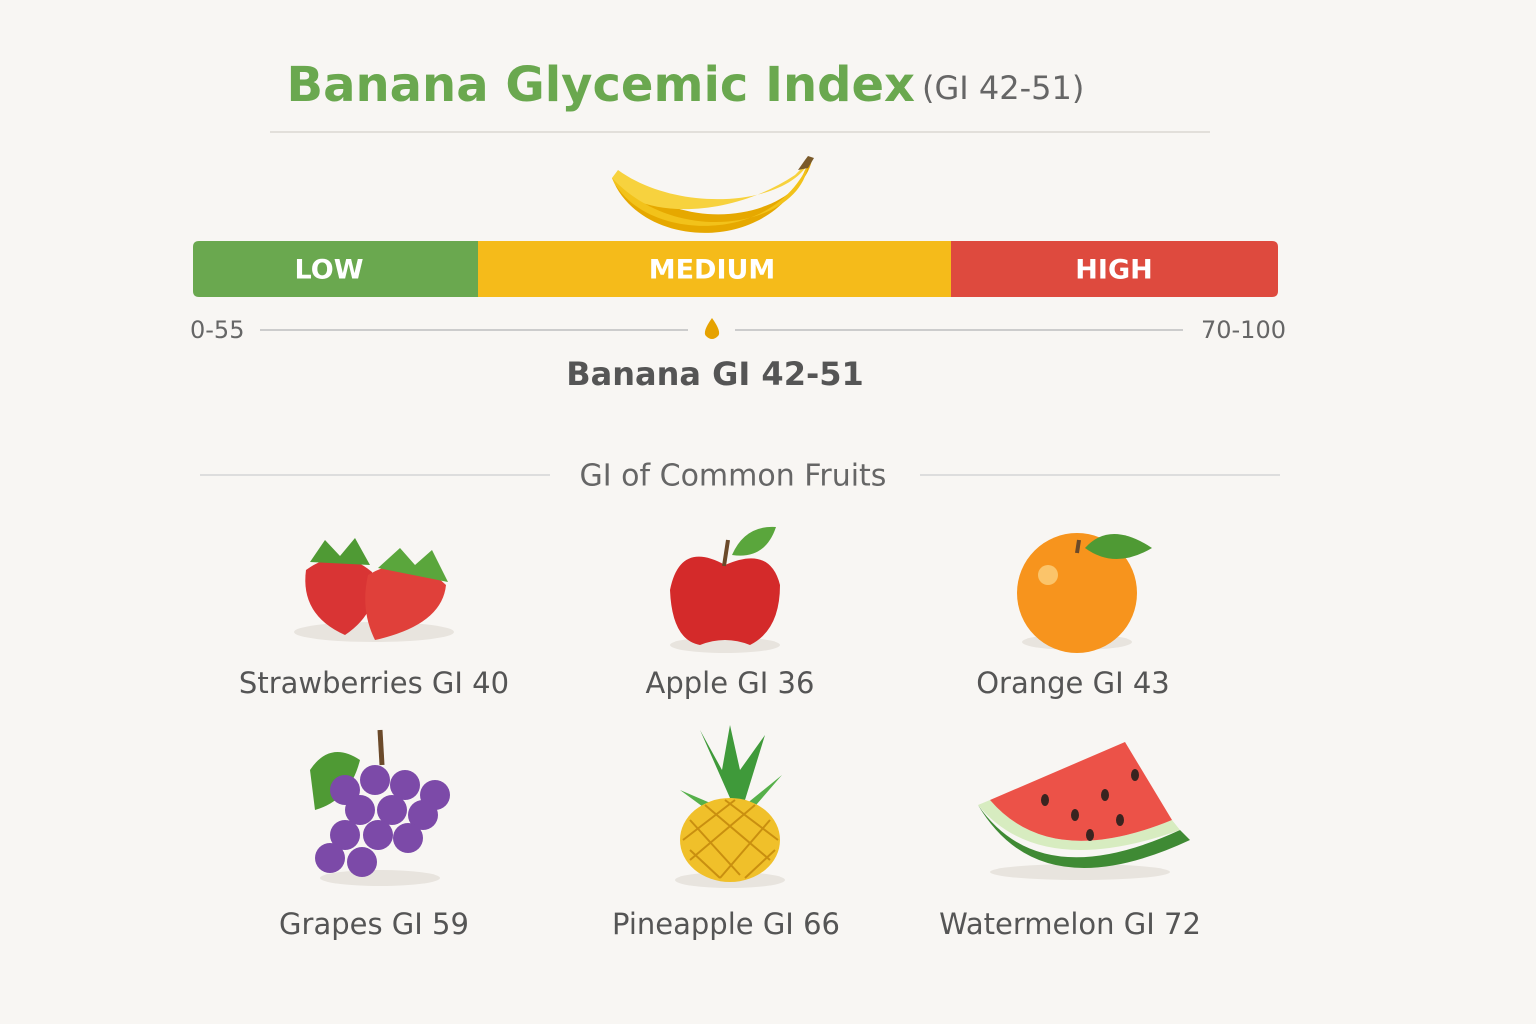 The image size is (1536, 1024). I want to click on fruit-label: Watermelon GI 72, so click(1070, 924).